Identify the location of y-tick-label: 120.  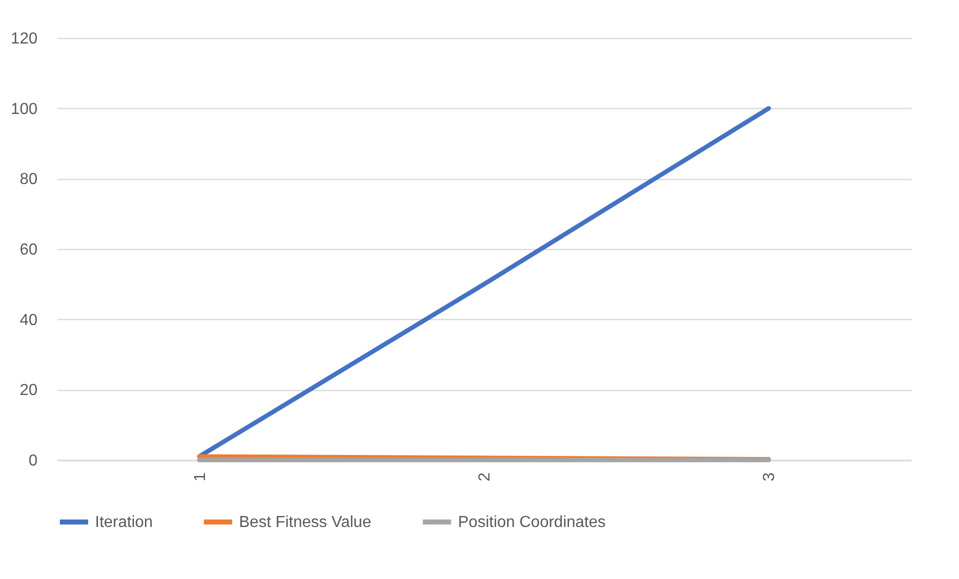
(24, 39).